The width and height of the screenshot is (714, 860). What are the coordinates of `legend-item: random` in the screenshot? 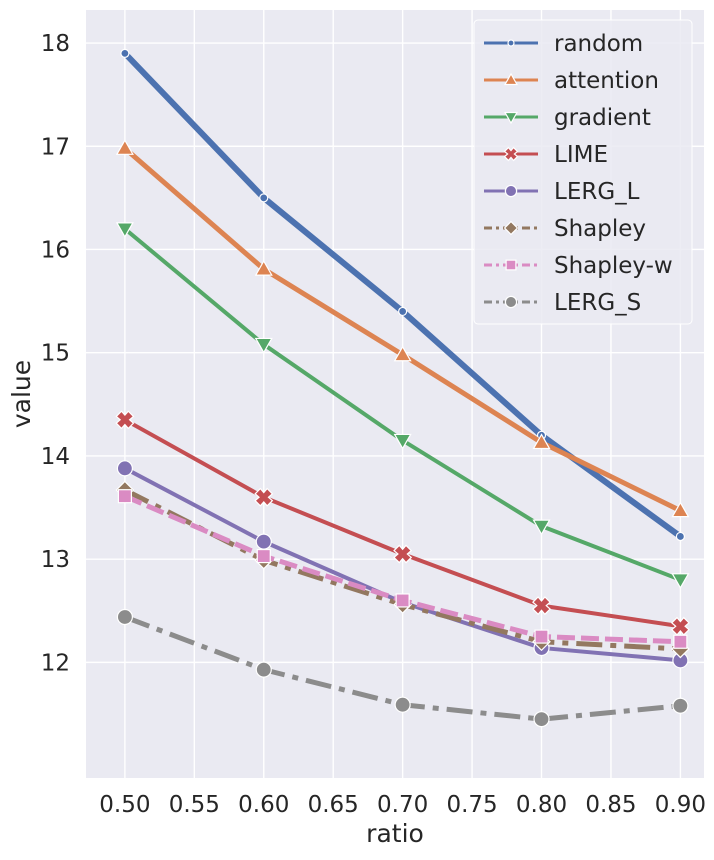 It's located at (563, 44).